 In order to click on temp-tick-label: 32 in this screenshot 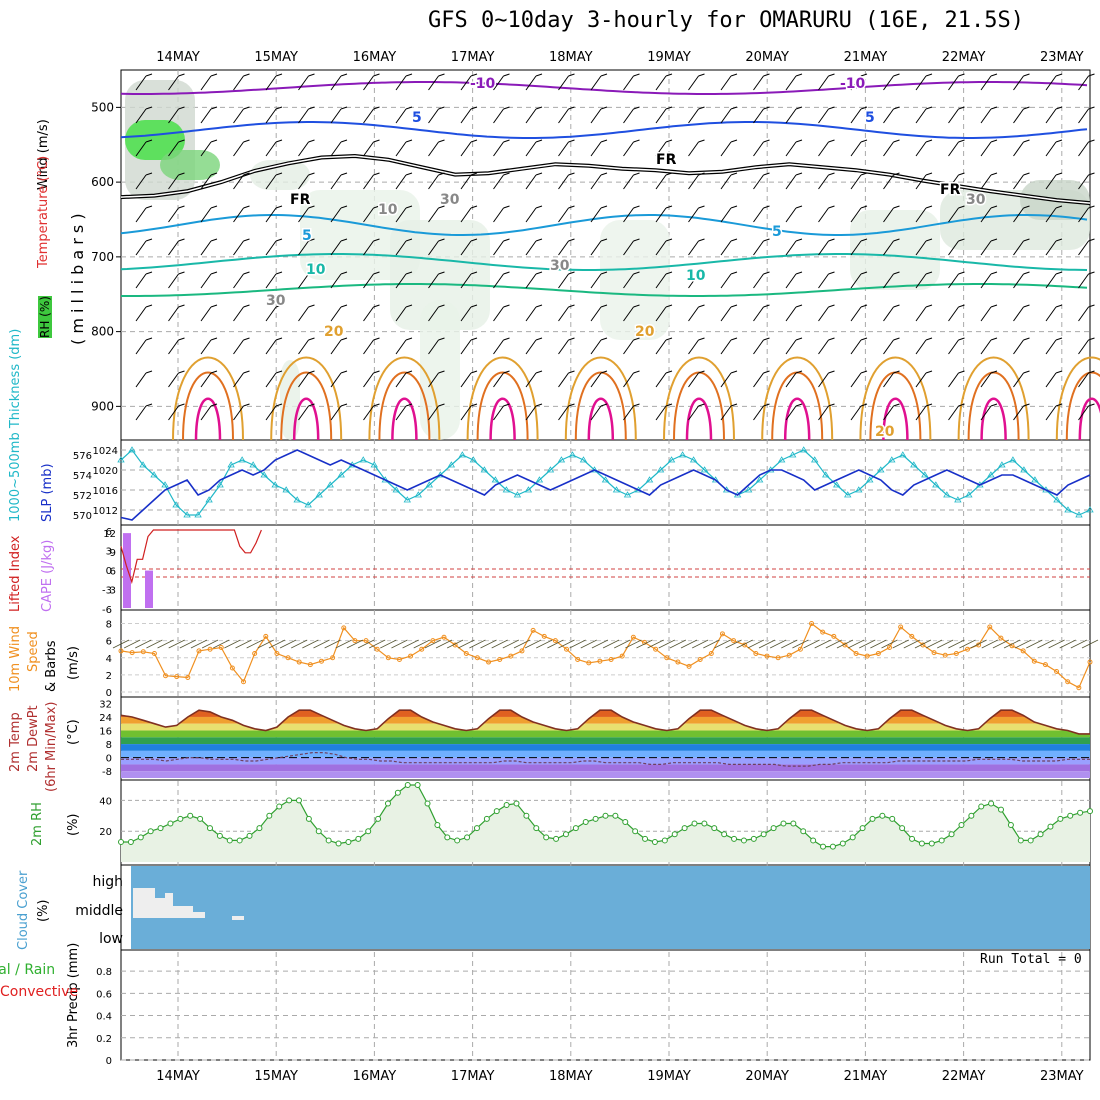, I will do `click(105, 704)`.